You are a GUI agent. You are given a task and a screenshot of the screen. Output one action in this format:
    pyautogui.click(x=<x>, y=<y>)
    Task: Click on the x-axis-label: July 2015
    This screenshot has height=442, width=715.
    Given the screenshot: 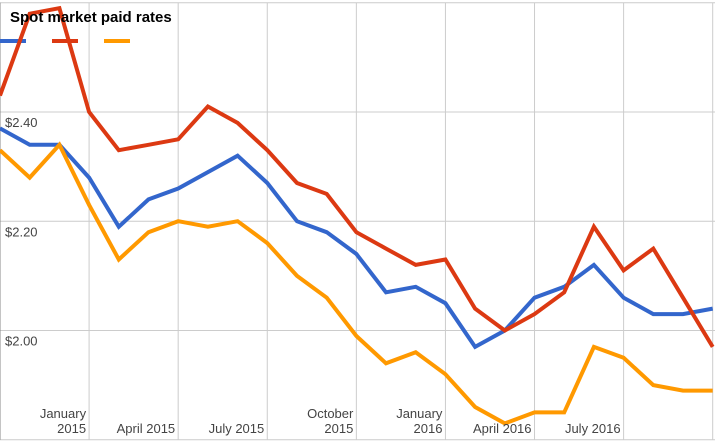 What is the action you would take?
    pyautogui.click(x=237, y=428)
    